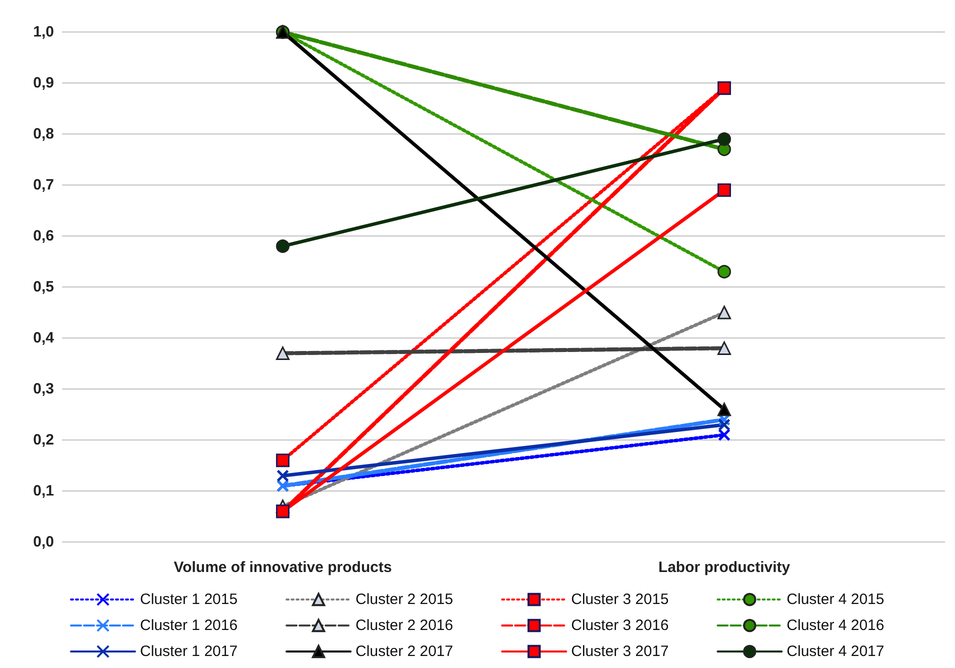 The image size is (955, 668). I want to click on legend-label: Cluster 2 2016, so click(405, 625).